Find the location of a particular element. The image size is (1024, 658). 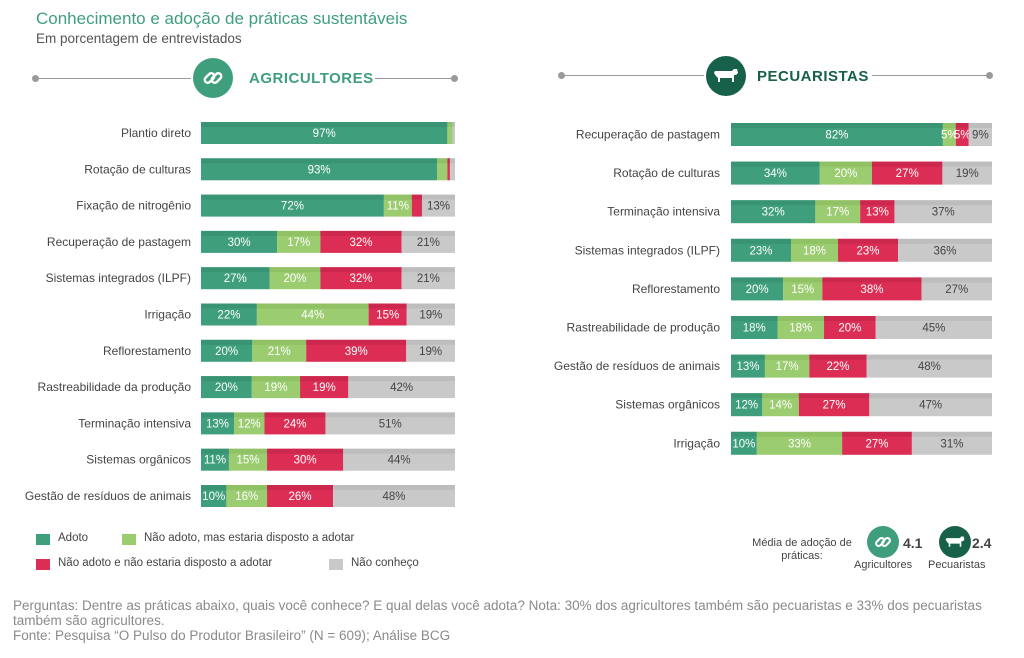

data-label: 13% is located at coordinates (438, 207).